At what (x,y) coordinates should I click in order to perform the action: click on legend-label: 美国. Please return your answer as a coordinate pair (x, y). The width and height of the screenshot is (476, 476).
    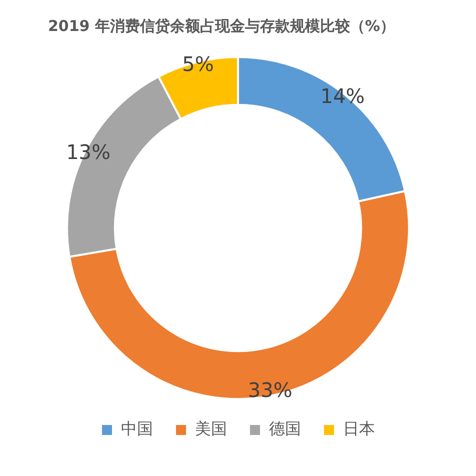
    Looking at the image, I should click on (211, 428).